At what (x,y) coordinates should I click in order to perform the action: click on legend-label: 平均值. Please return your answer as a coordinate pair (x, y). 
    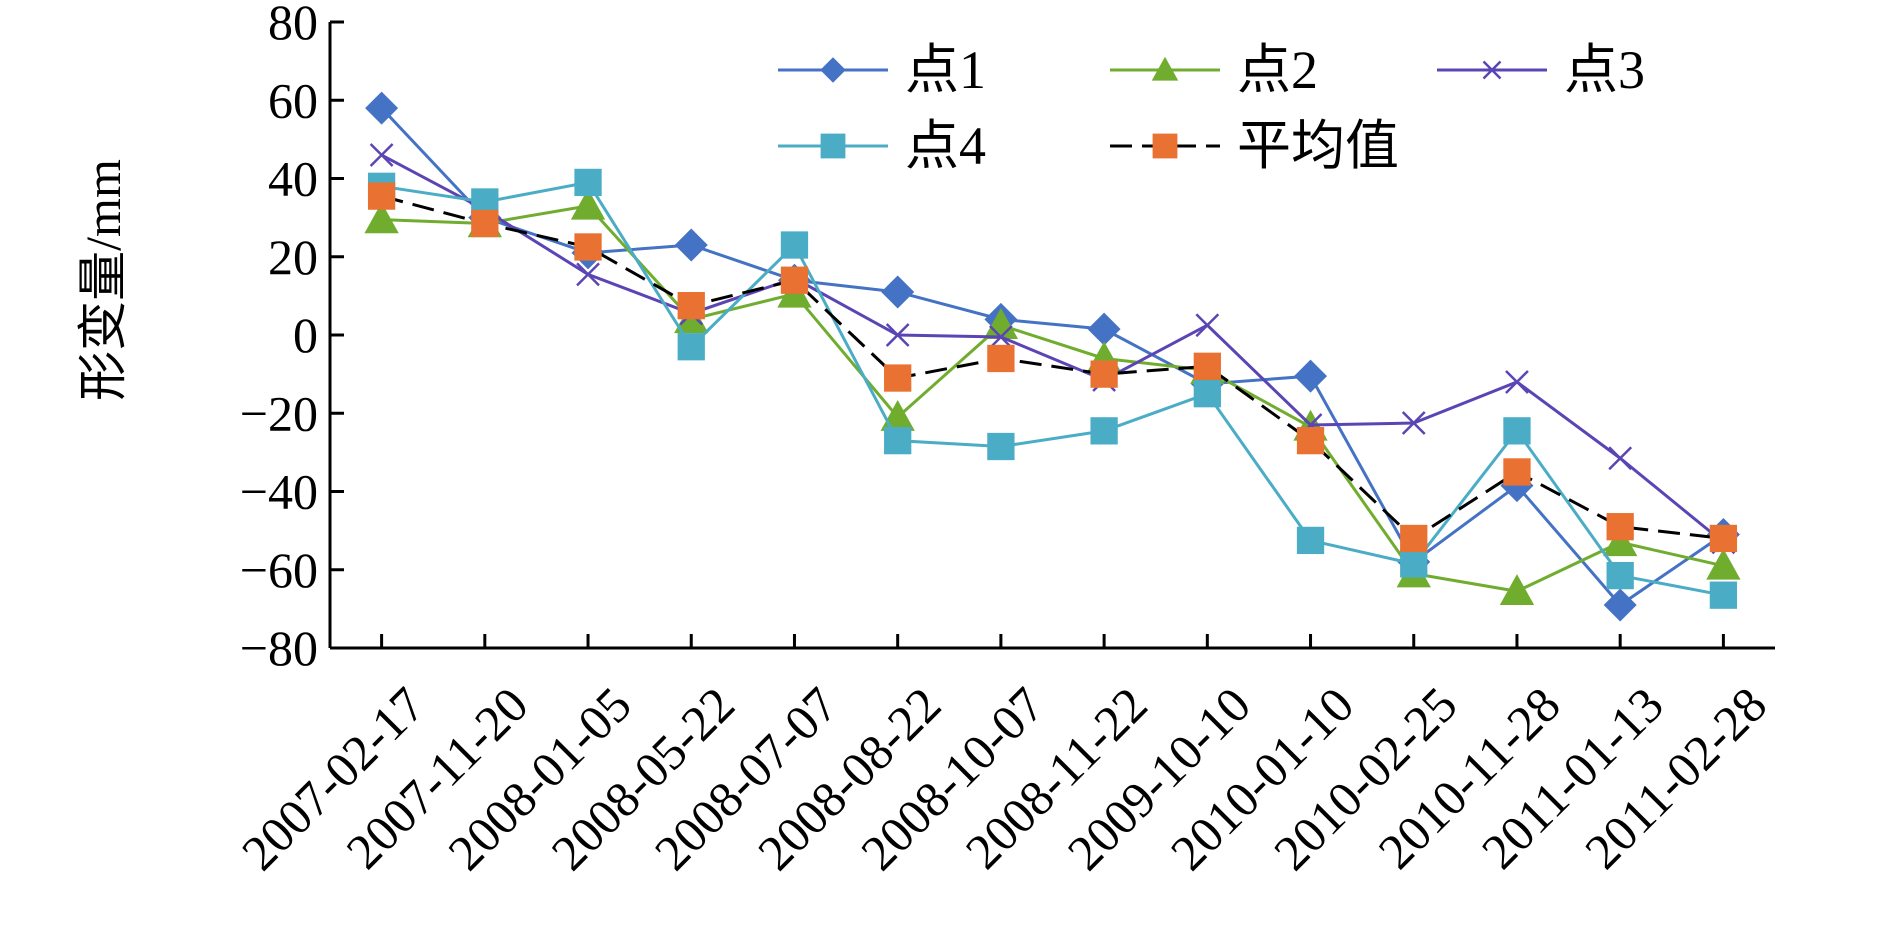
    Looking at the image, I should click on (1318, 146).